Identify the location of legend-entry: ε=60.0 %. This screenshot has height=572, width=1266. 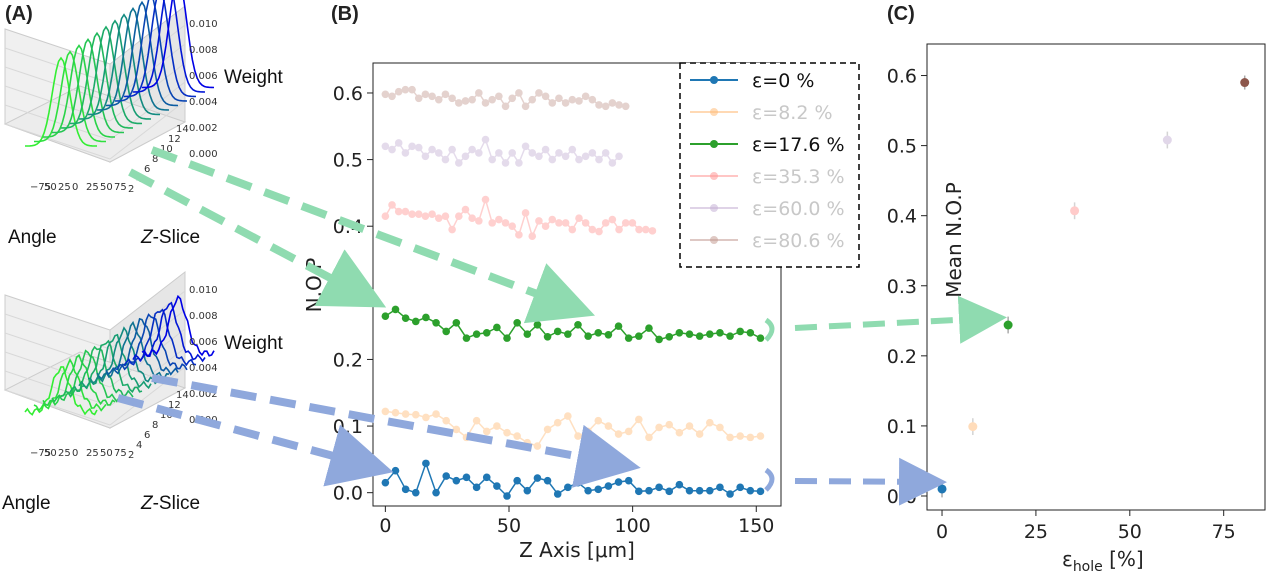
(767, 209).